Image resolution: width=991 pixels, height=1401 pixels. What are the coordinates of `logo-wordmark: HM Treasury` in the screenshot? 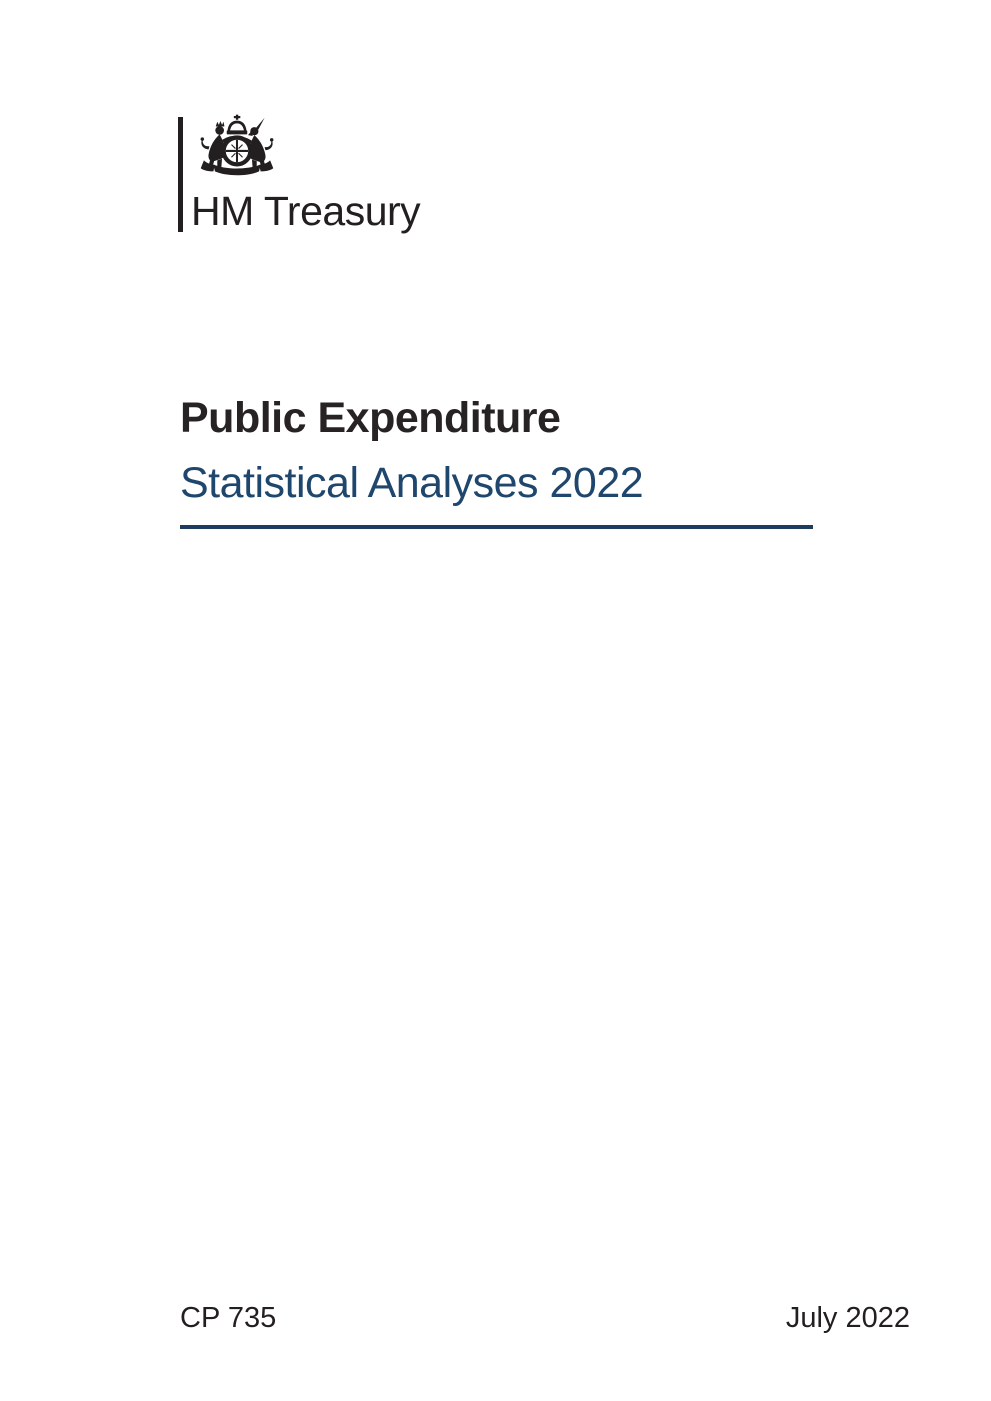 It's located at (306, 211).